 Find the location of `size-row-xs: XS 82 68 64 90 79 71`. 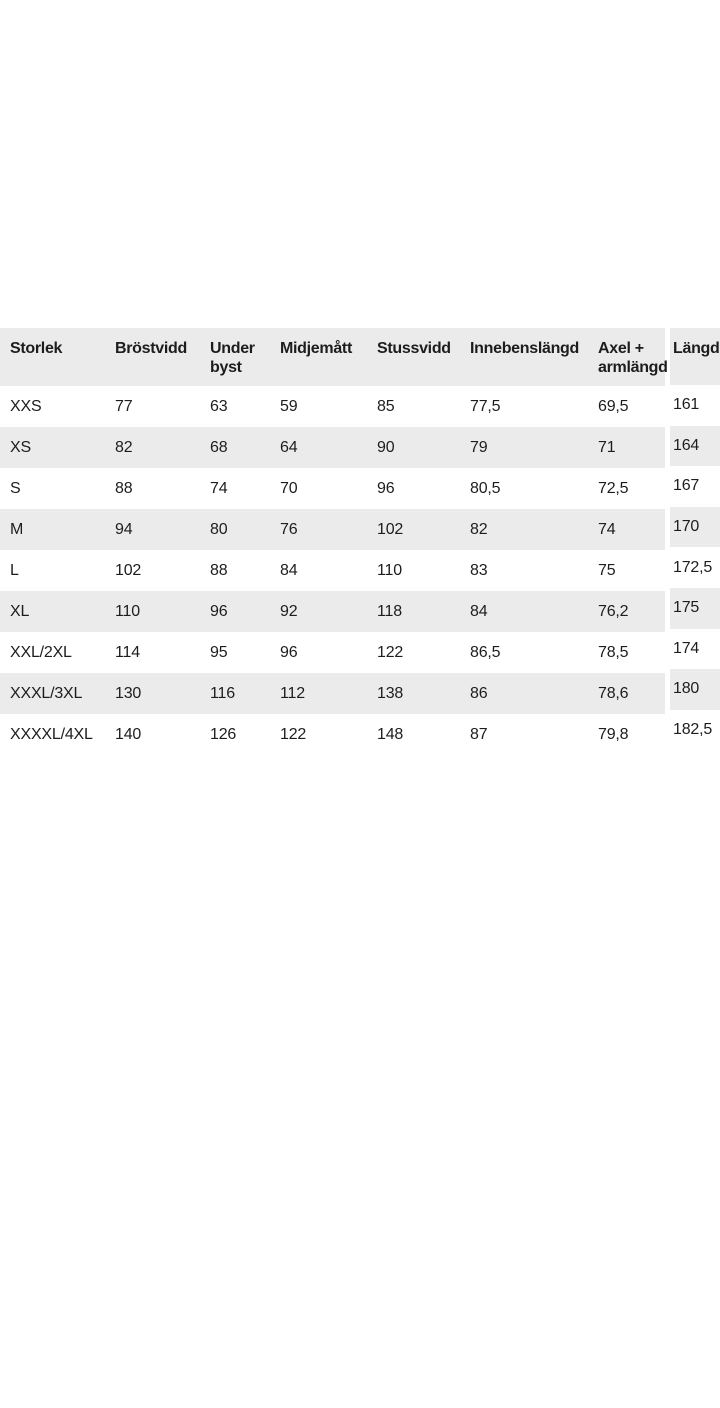

size-row-xs: XS 82 68 64 90 79 71 is located at coordinates (332, 447).